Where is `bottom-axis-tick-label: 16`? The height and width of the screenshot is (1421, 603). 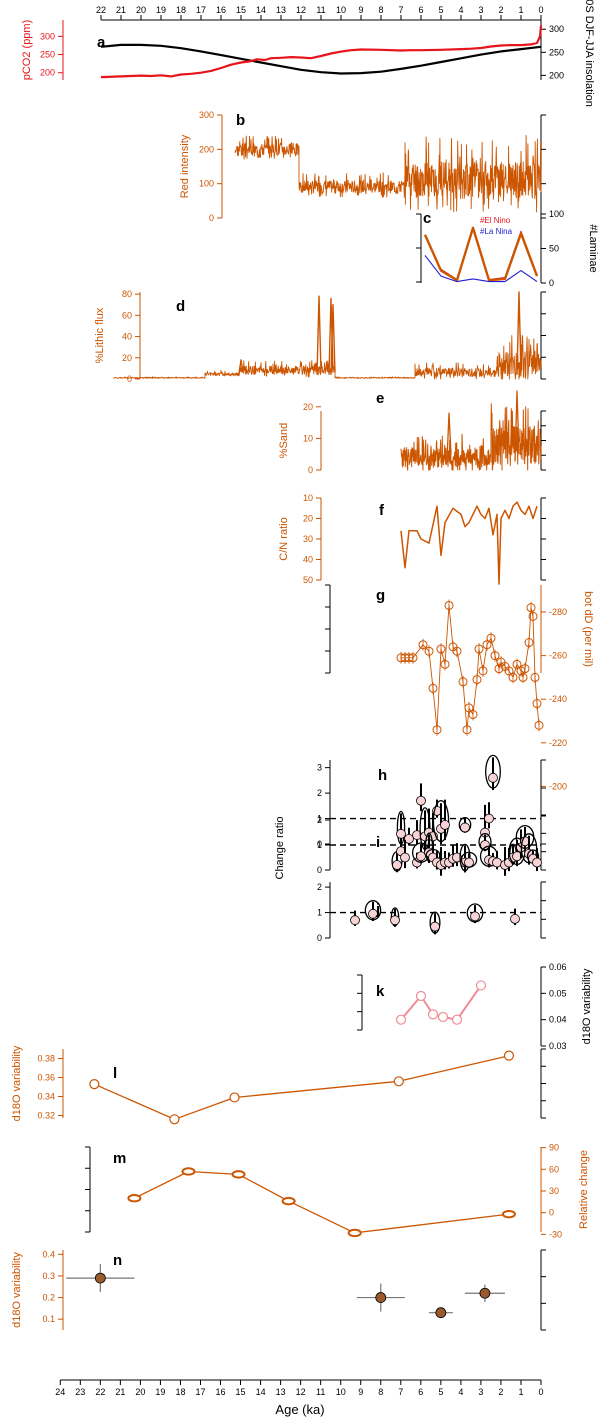 bottom-axis-tick-label: 16 is located at coordinates (221, 1392).